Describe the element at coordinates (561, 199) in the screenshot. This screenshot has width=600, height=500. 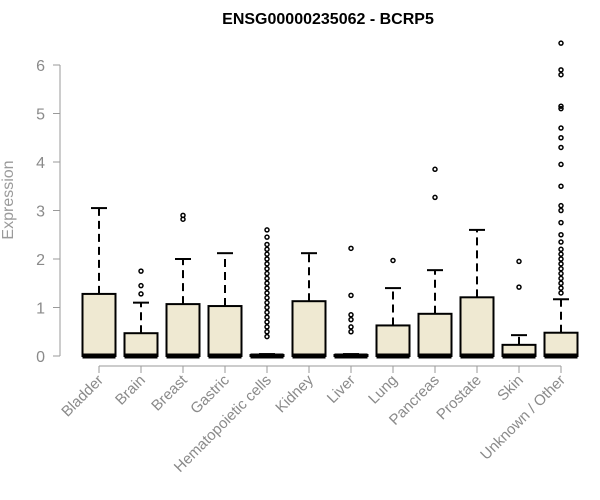
I see `box-unknown-other` at that location.